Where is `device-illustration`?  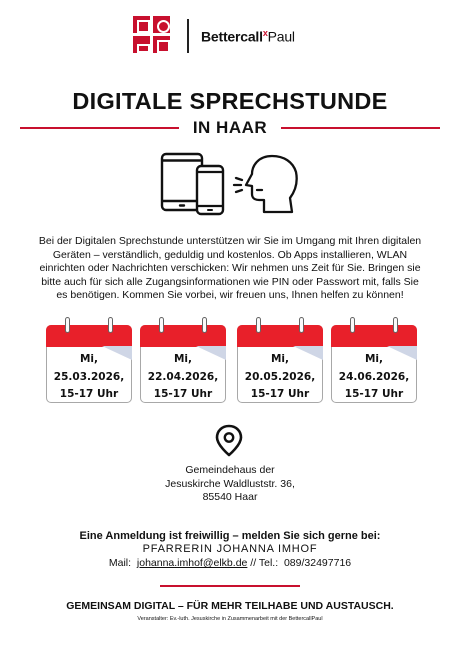
device-illustration is located at coordinates (229, 184).